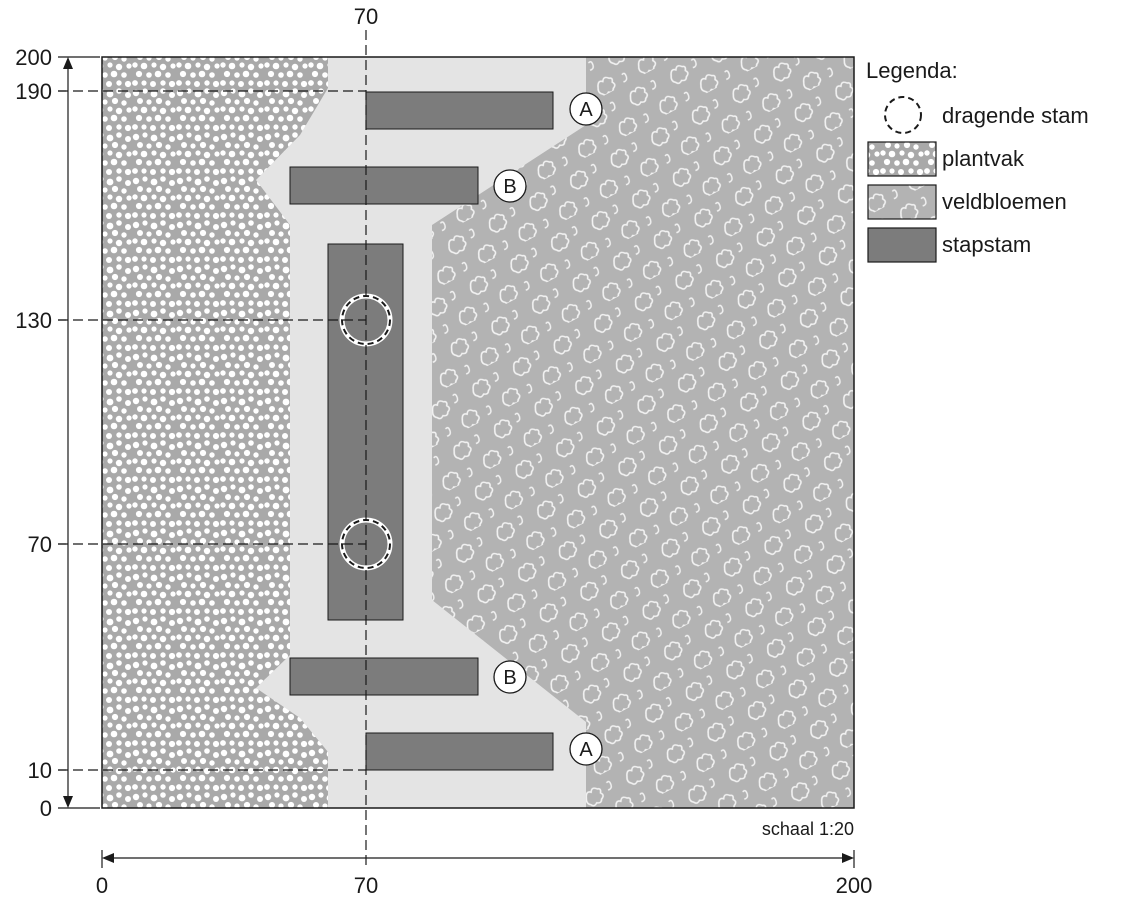  What do you see at coordinates (459, 110) in the screenshot?
I see `stapstam-a-top` at bounding box center [459, 110].